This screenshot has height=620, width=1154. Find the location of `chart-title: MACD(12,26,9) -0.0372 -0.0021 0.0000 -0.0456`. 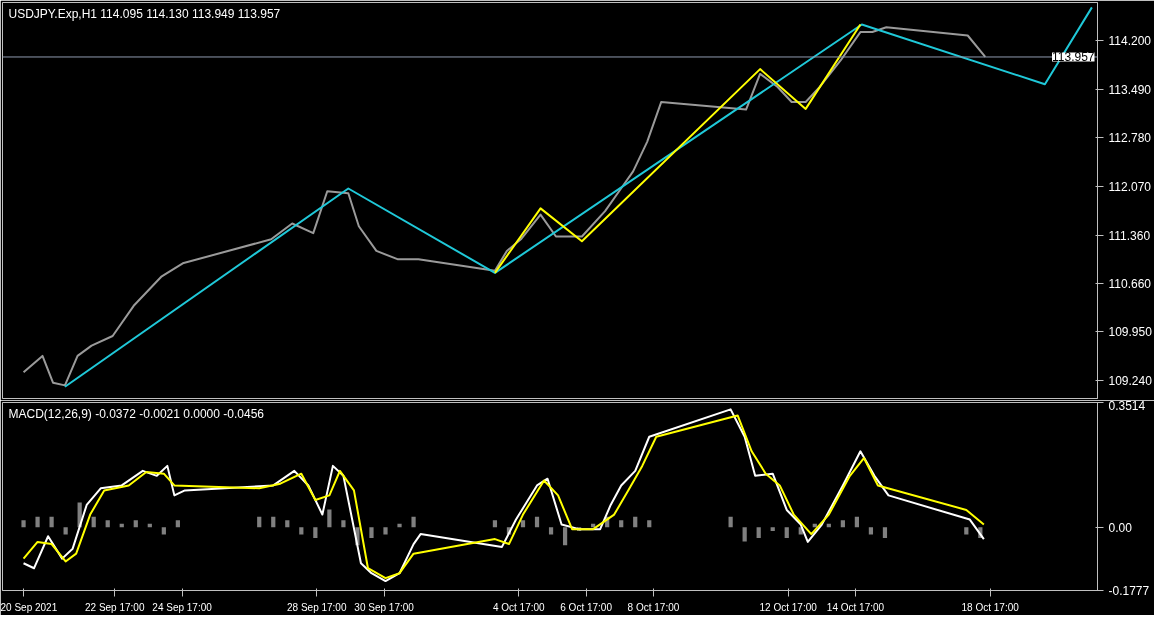

chart-title: MACD(12,26,9) -0.0372 -0.0021 0.0000 -0.0456 is located at coordinates (136, 413).